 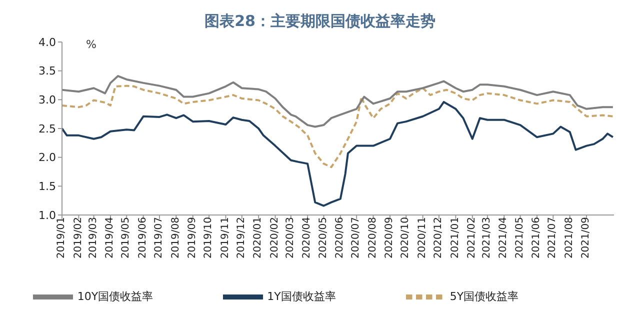 I want to click on x-tick-label: 2020/05, so click(x=323, y=238).